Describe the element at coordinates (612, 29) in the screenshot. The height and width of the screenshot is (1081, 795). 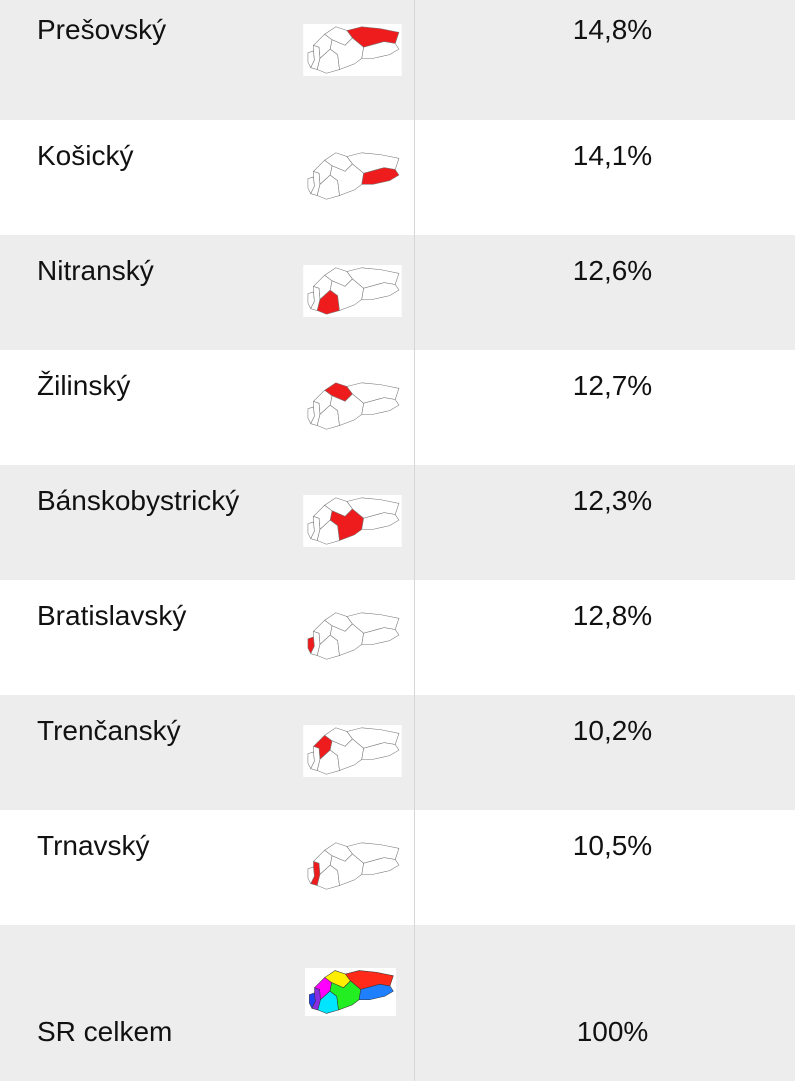
I see `region-share: 14,8%` at that location.